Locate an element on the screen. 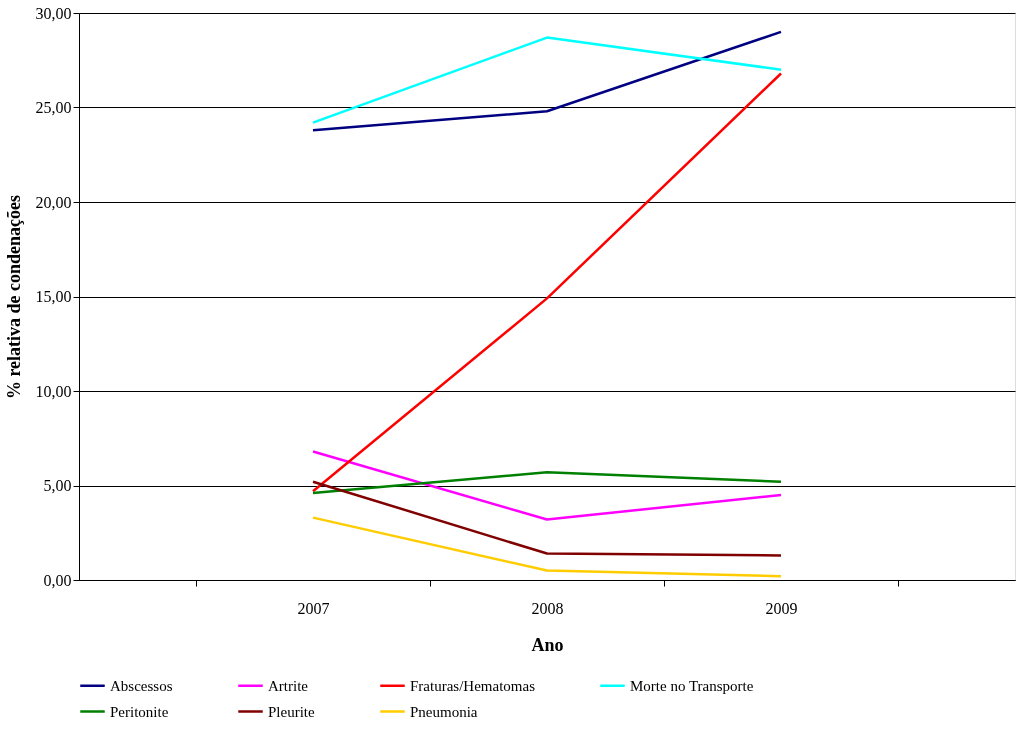  y-tick-label: 20,00 is located at coordinates (53, 202).